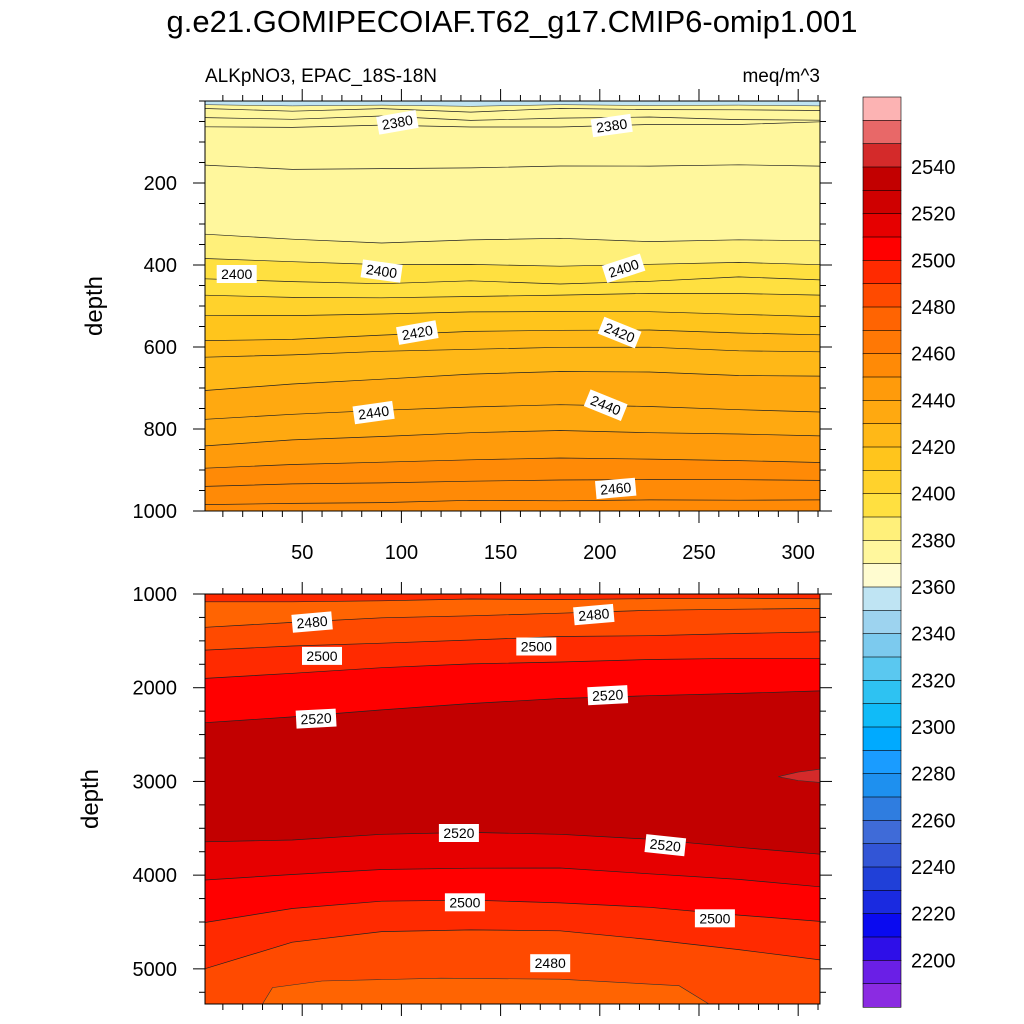 The height and width of the screenshot is (1024, 1024). Describe the element at coordinates (160, 348) in the screenshot. I see `y-tick-label: 600` at that location.